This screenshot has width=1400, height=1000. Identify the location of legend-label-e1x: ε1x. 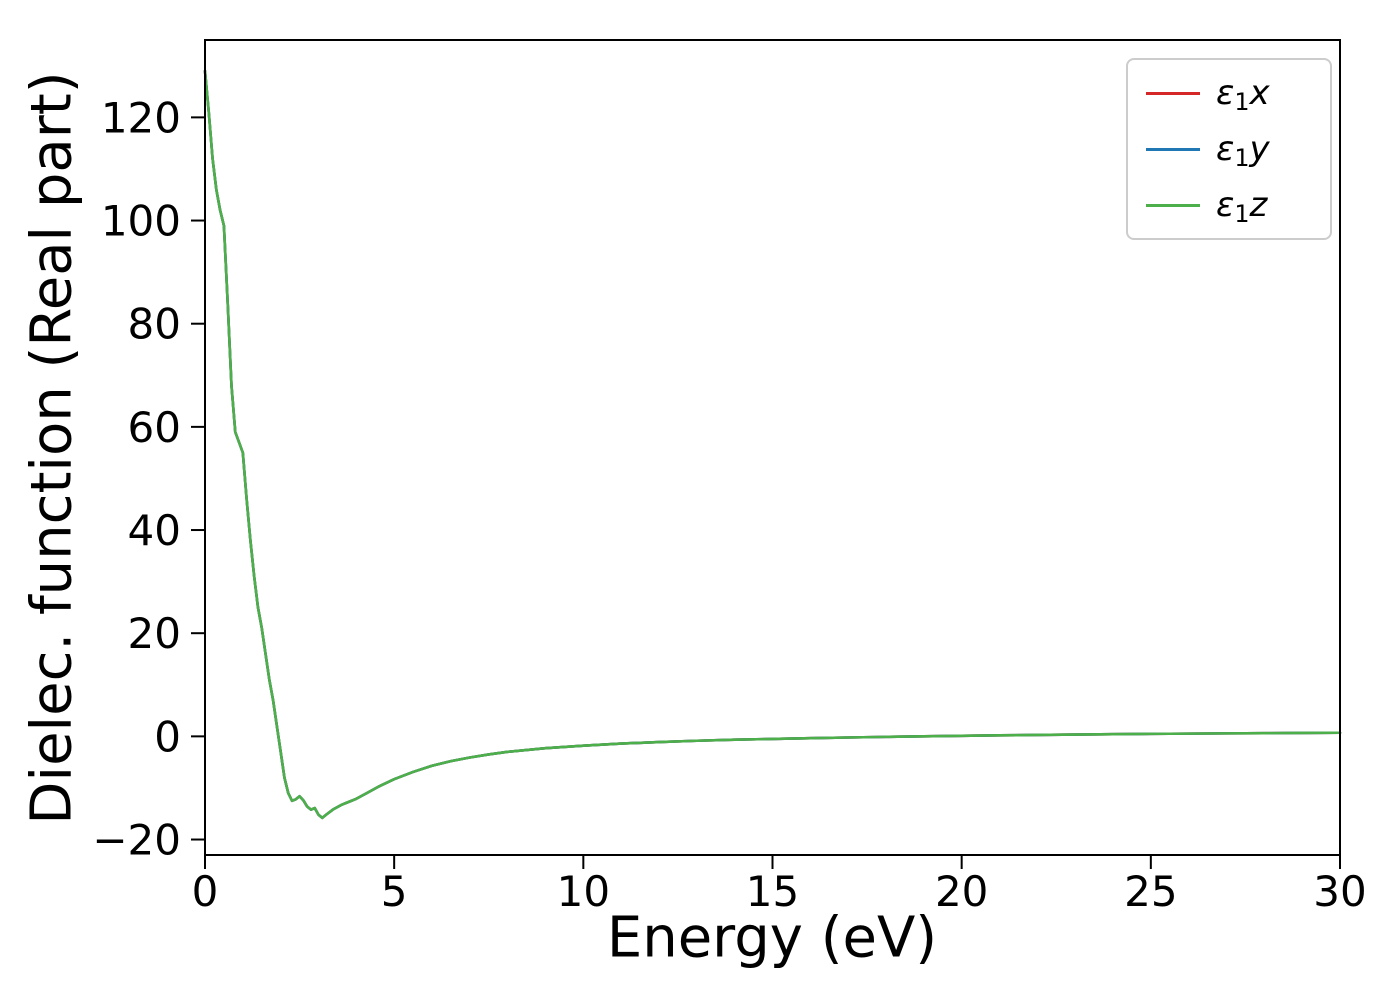
(1243, 94).